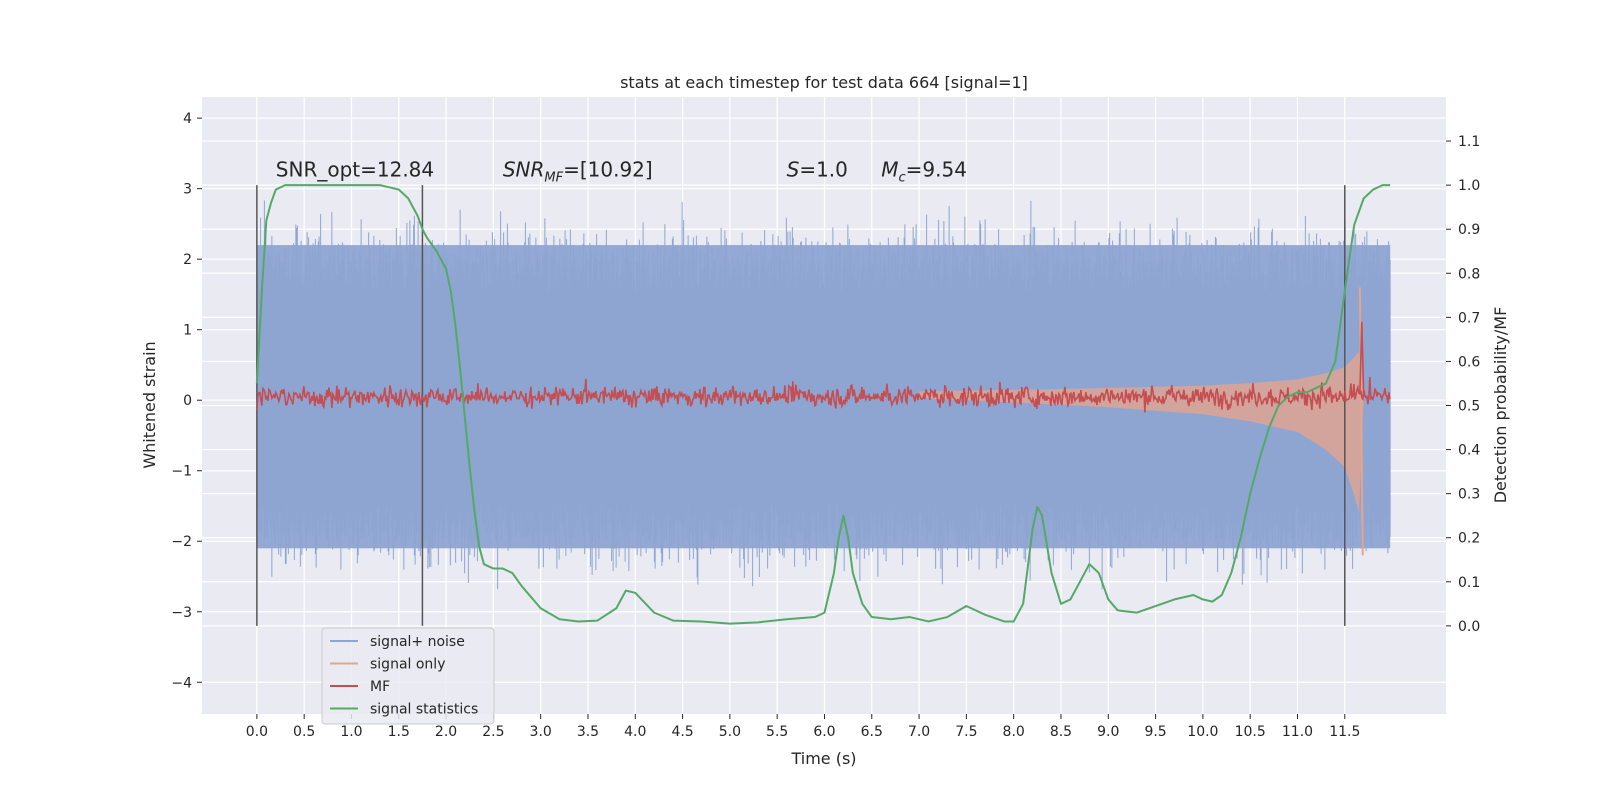 Image resolution: width=1600 pixels, height=800 pixels. What do you see at coordinates (1061, 732) in the screenshot?
I see `x-tick-label: 8.5` at bounding box center [1061, 732].